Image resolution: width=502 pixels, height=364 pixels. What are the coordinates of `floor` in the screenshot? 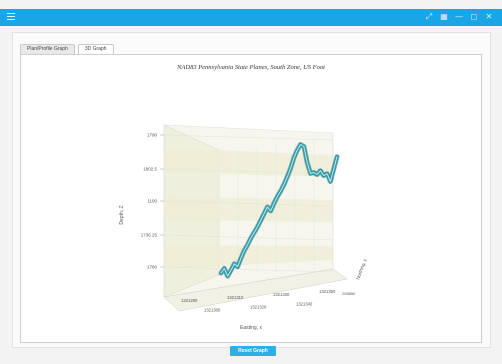 It's located at (255, 290).